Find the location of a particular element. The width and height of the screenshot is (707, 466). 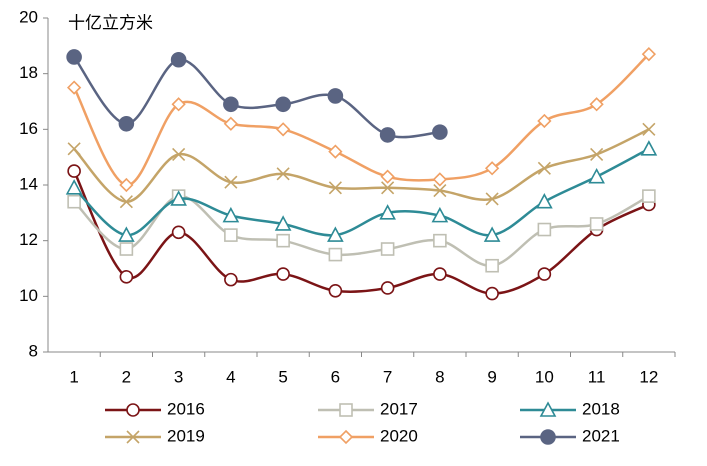

legend-label: 2018 is located at coordinates (601, 408).